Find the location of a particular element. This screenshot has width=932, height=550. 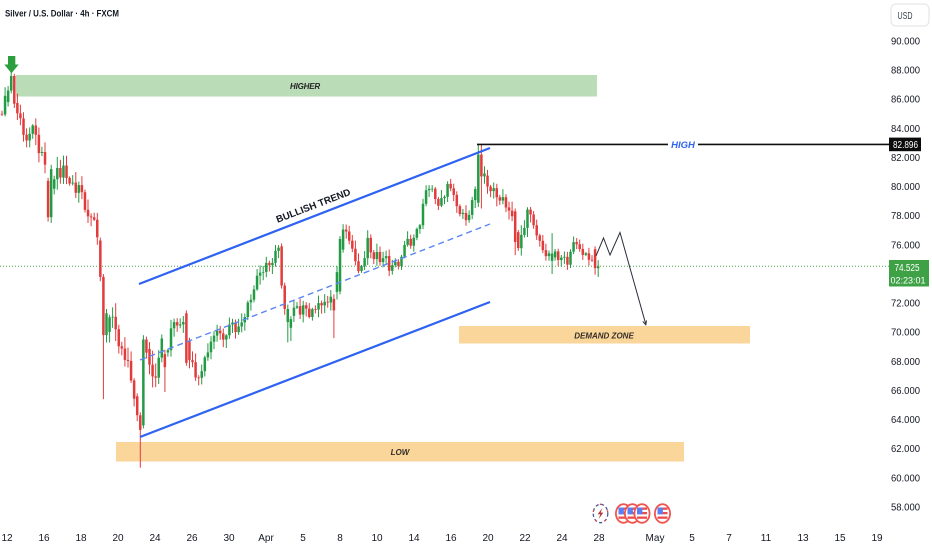

svg-text: 10 is located at coordinates (377, 538).